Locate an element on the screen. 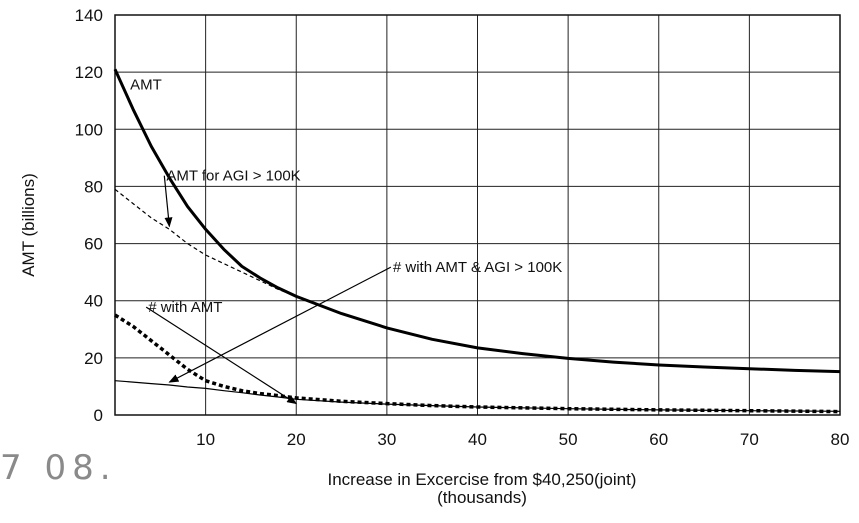 This screenshot has height=523, width=859. y-tick-label: 140 is located at coordinates (89, 15).